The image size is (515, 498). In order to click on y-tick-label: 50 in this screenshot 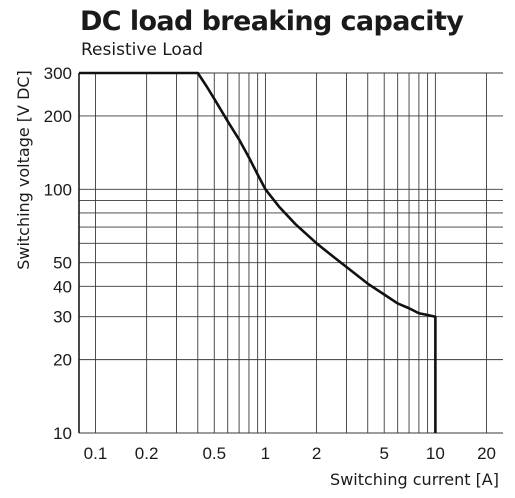, I will do `click(62, 263)`.